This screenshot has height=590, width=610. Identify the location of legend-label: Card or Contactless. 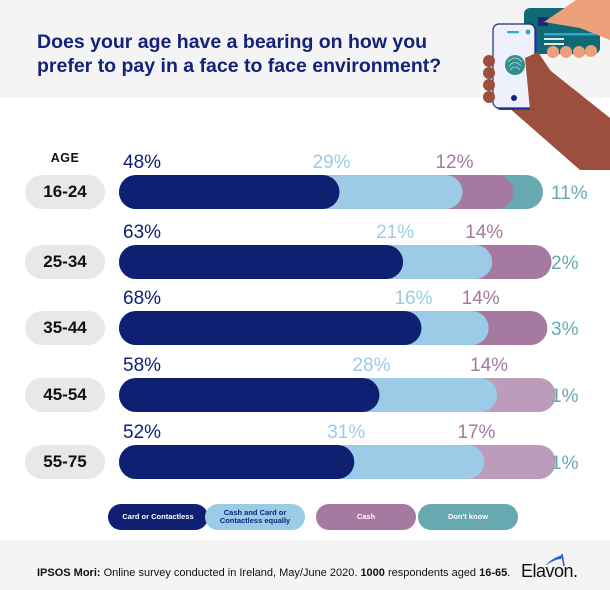
(158, 516).